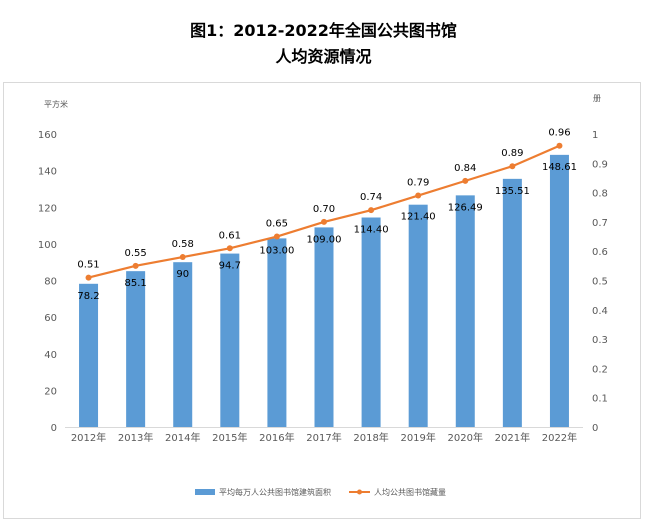  I want to click on x-tick-label: 2021年, so click(512, 437).